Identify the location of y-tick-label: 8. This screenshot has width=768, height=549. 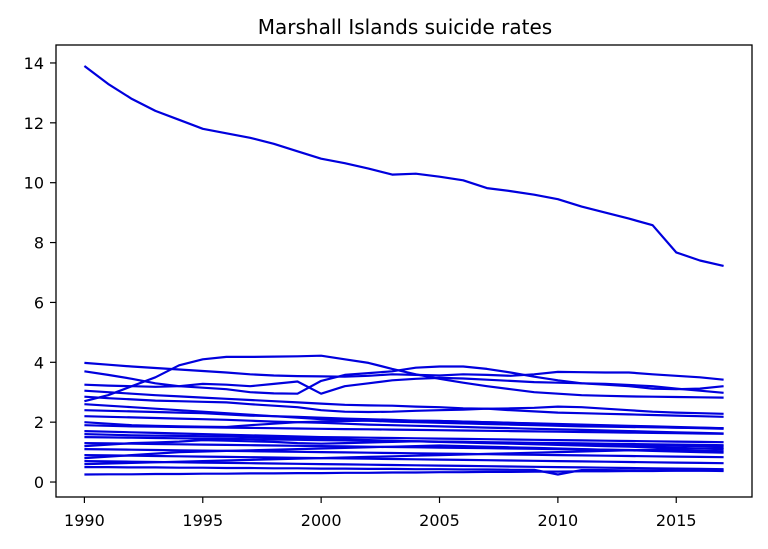
(39, 243).